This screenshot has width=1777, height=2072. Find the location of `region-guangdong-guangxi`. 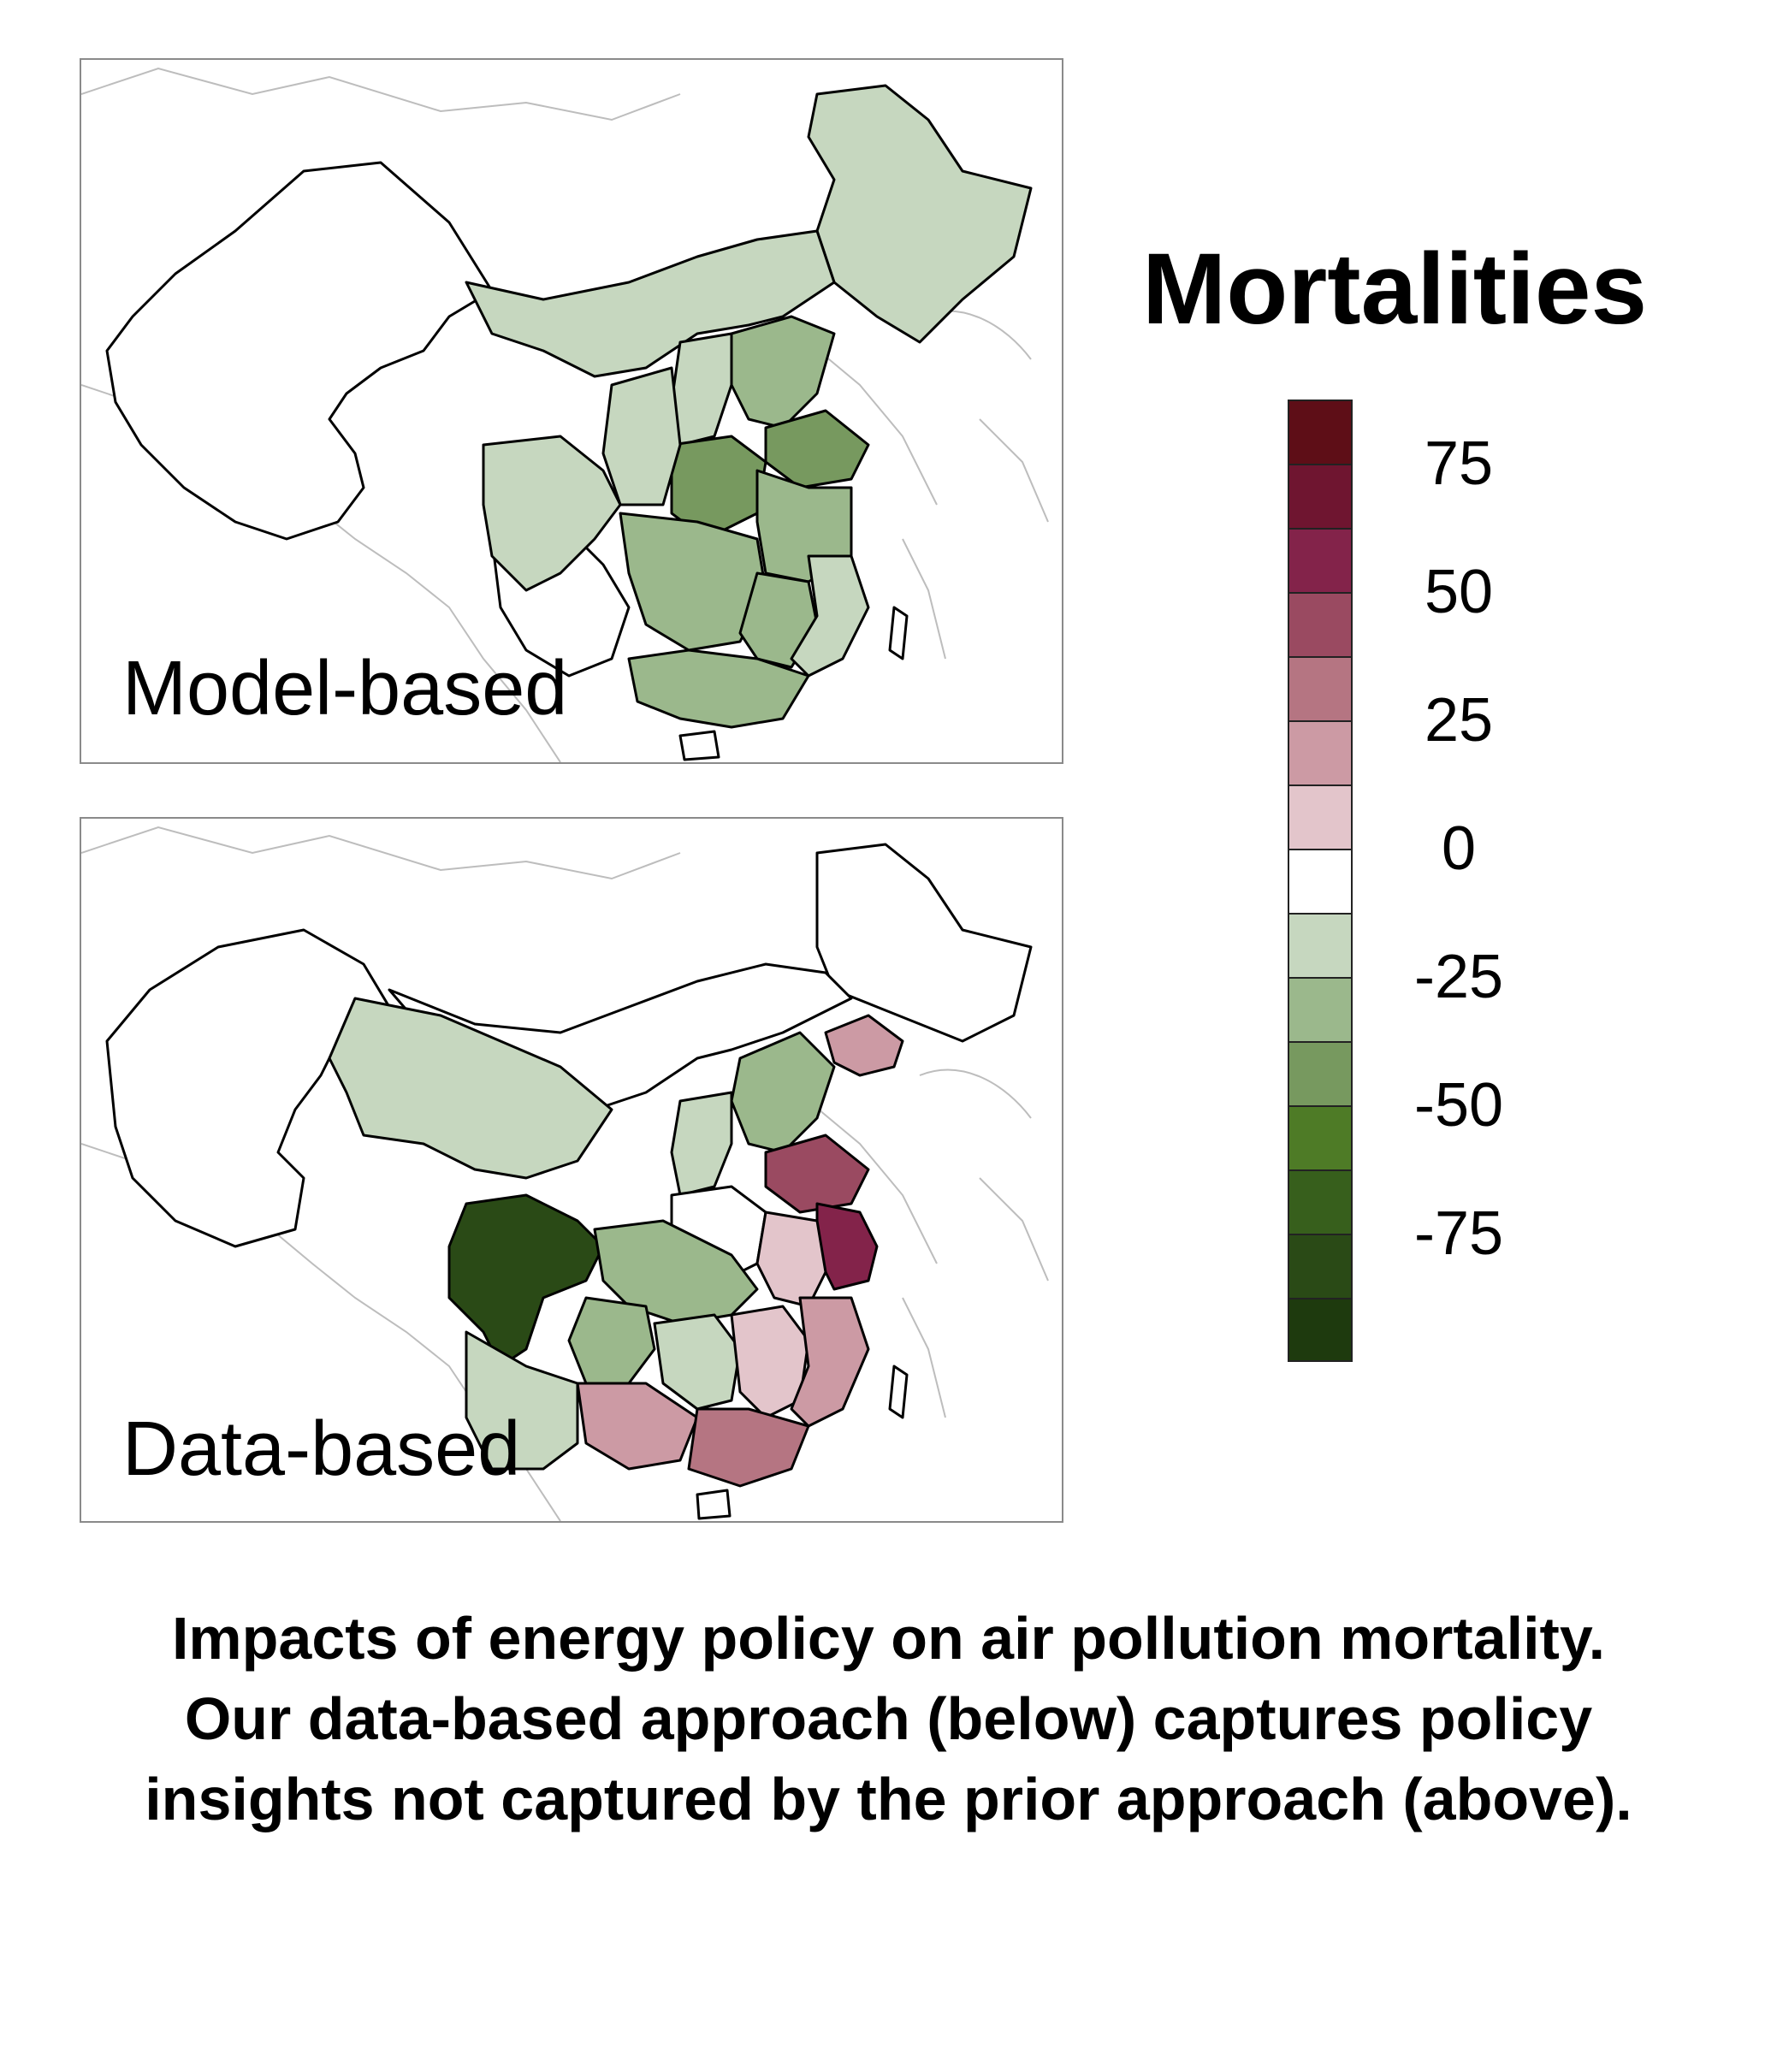

region-guangdong-guangxi is located at coordinates (718, 688).